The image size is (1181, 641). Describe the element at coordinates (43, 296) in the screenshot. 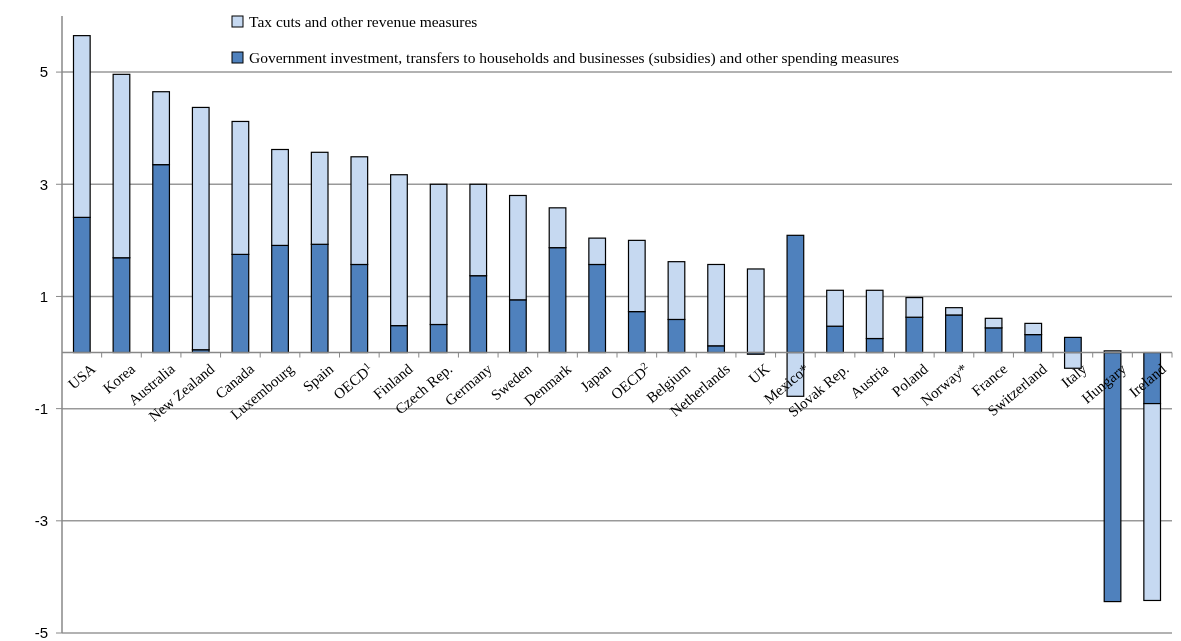

I see `y-tick-label: 1` at that location.